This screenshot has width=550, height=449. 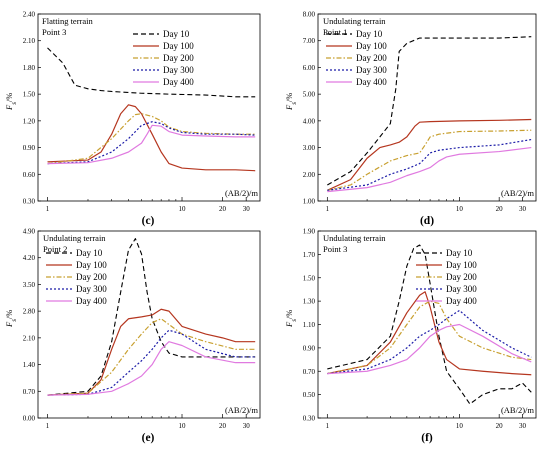 I want to click on y-tick-label: 5.00, so click(x=309, y=95).